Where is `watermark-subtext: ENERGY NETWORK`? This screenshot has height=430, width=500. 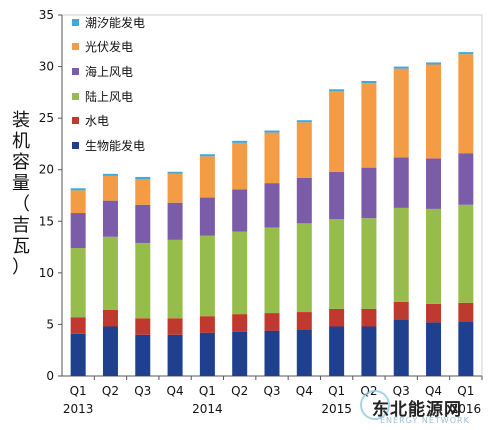 watermark-subtext: ENERGY NETWORK is located at coordinates (425, 420).